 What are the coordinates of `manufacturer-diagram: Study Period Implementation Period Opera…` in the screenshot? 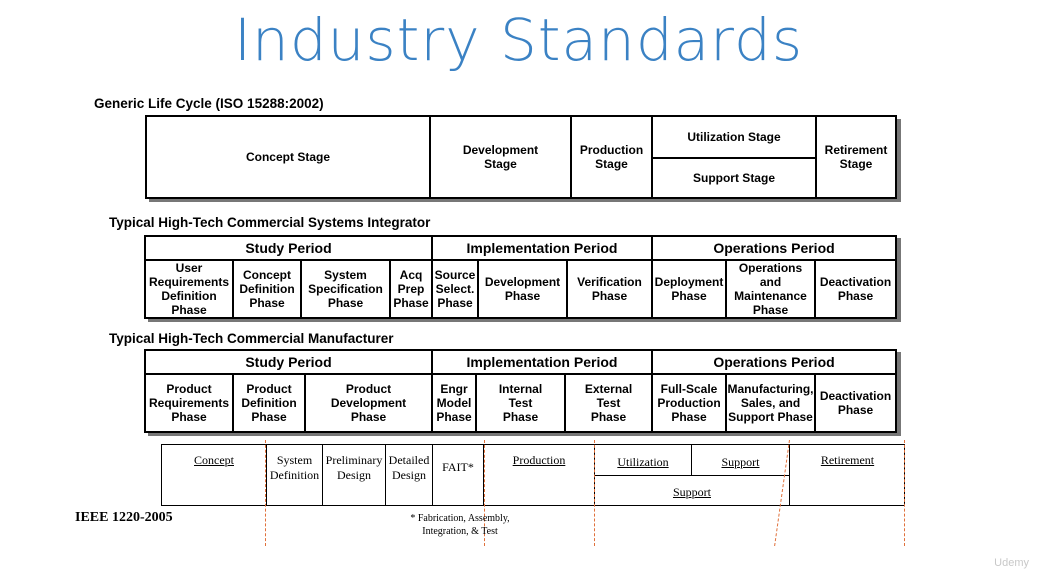 It's located at (520, 391).